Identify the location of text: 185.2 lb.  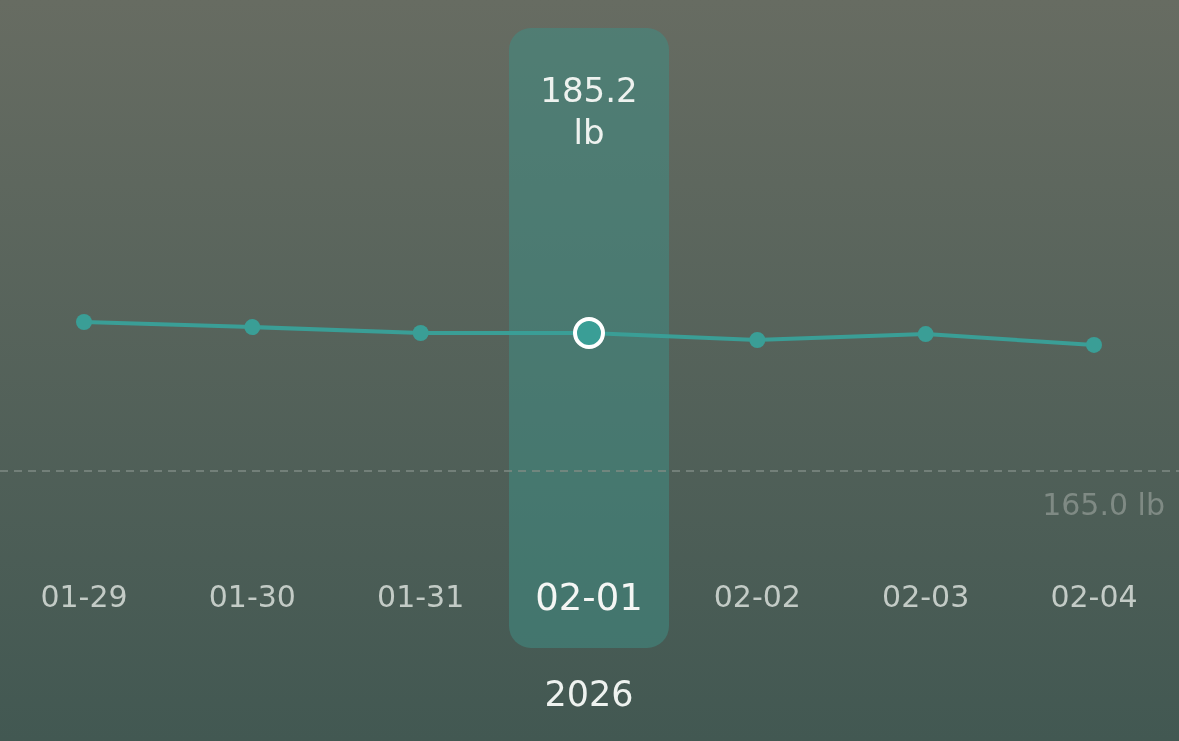
(589, 111).